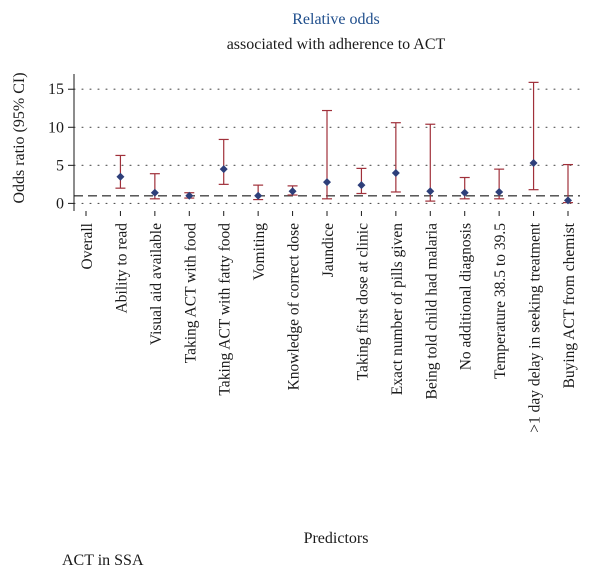  Describe the element at coordinates (19, 137) in the screenshot. I see `y-axis-label: Odds ratio (95% CI)` at that location.